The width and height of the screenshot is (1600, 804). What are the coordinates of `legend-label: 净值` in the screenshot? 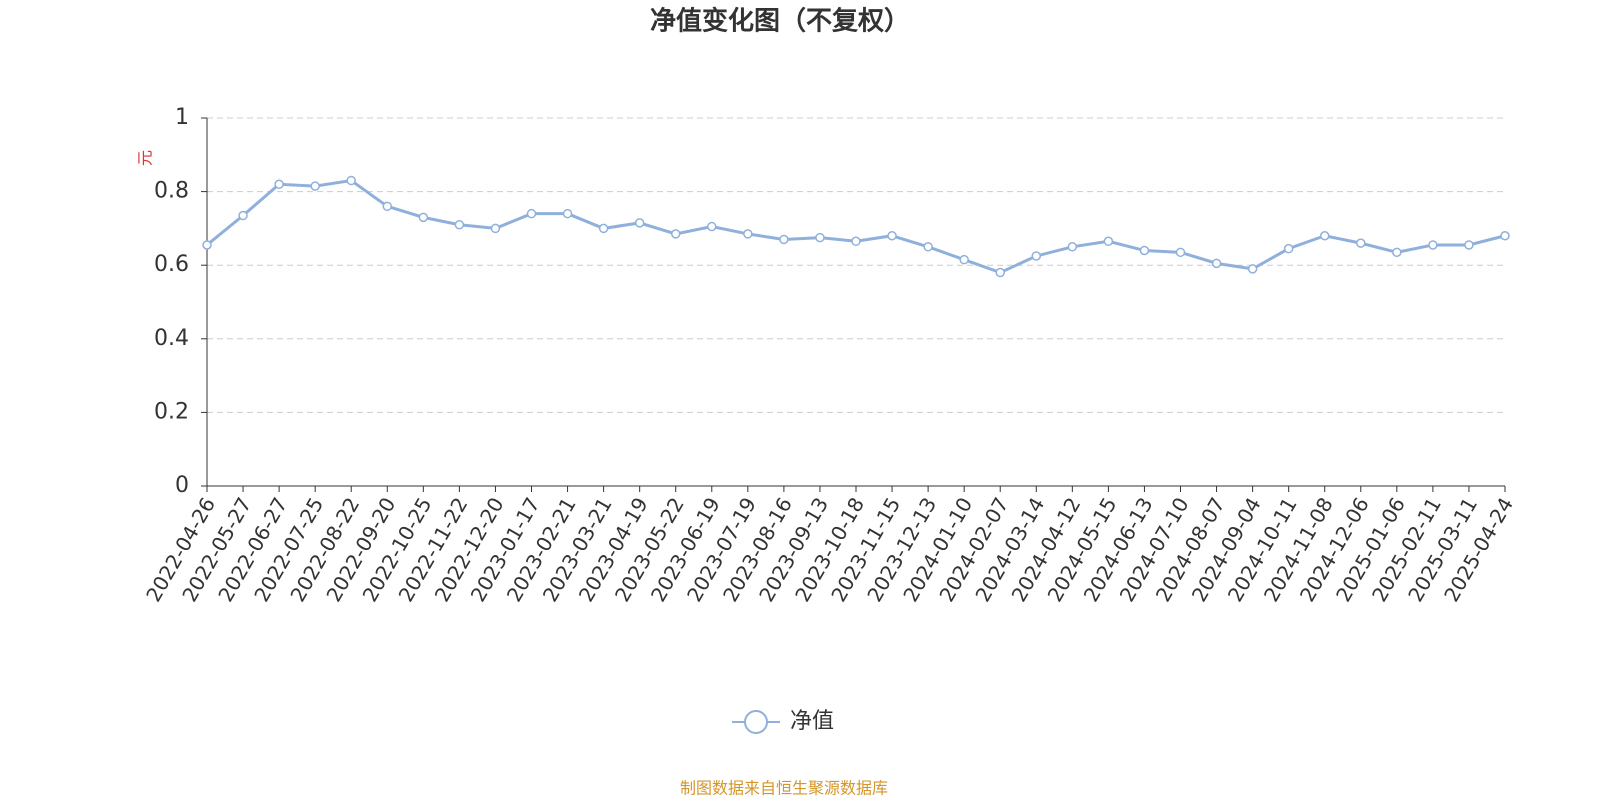 It's located at (812, 721).